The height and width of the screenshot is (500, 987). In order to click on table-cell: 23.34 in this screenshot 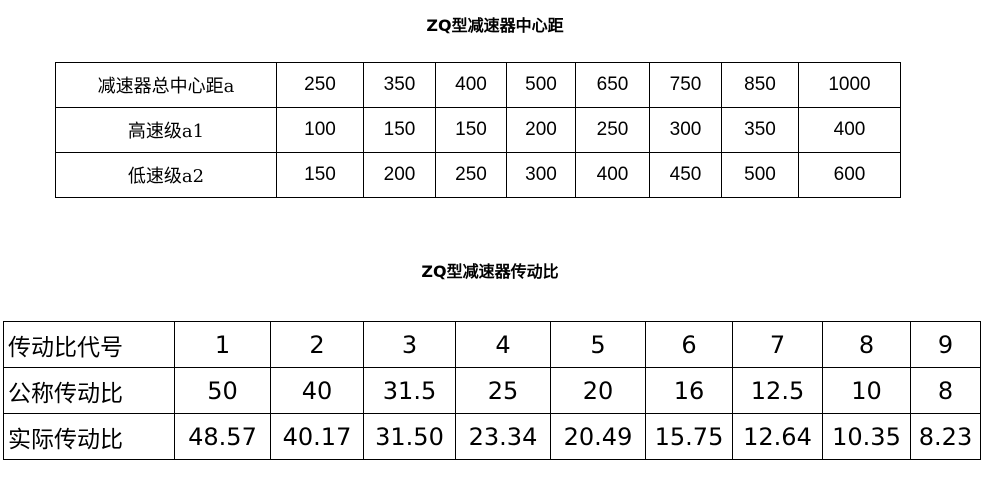, I will do `click(503, 436)`.